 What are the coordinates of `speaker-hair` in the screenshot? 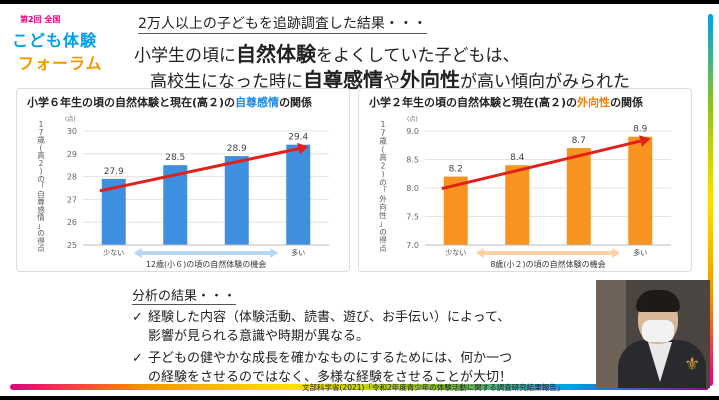 It's located at (658, 301).